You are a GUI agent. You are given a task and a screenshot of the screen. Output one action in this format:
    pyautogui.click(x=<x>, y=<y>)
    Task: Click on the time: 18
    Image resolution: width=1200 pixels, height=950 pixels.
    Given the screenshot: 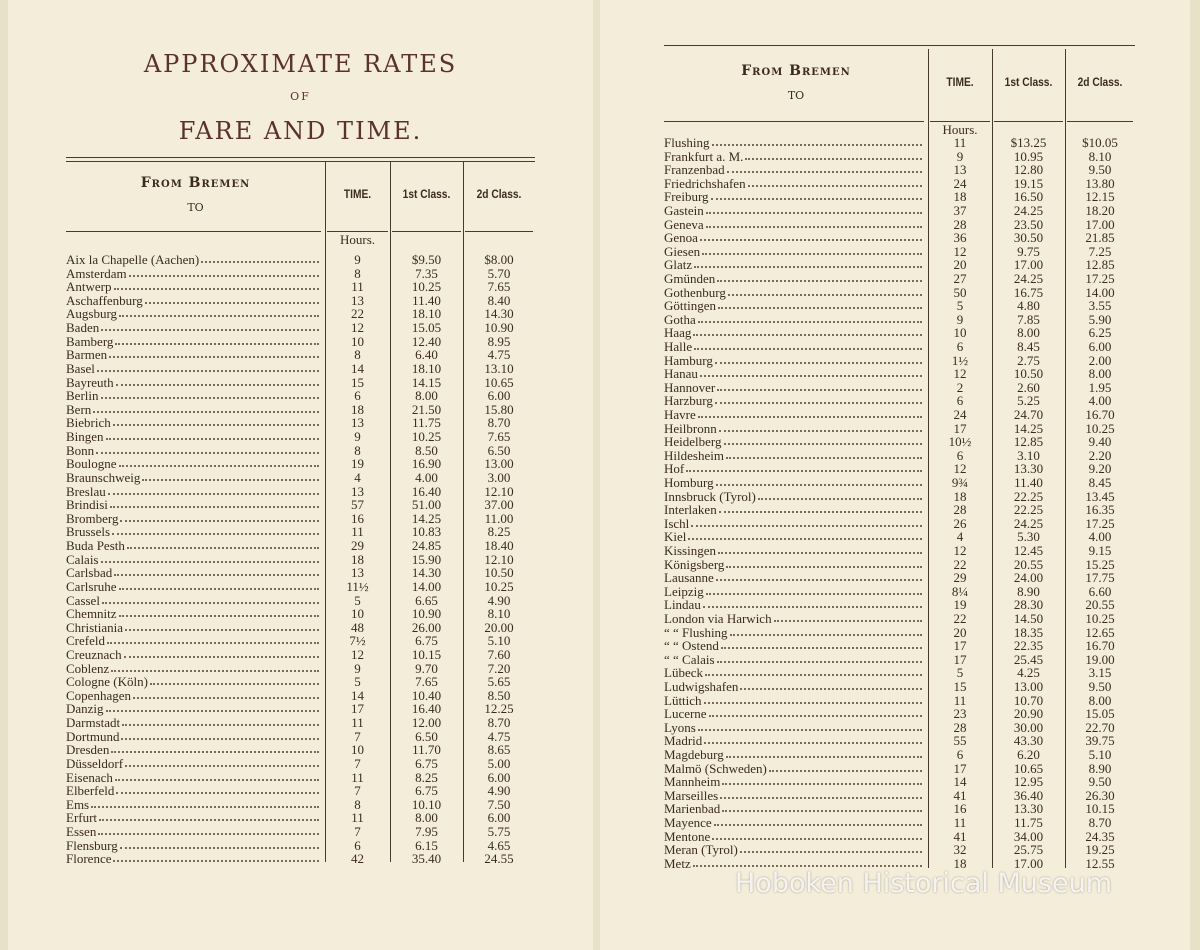 What is the action you would take?
    pyautogui.click(x=357, y=409)
    